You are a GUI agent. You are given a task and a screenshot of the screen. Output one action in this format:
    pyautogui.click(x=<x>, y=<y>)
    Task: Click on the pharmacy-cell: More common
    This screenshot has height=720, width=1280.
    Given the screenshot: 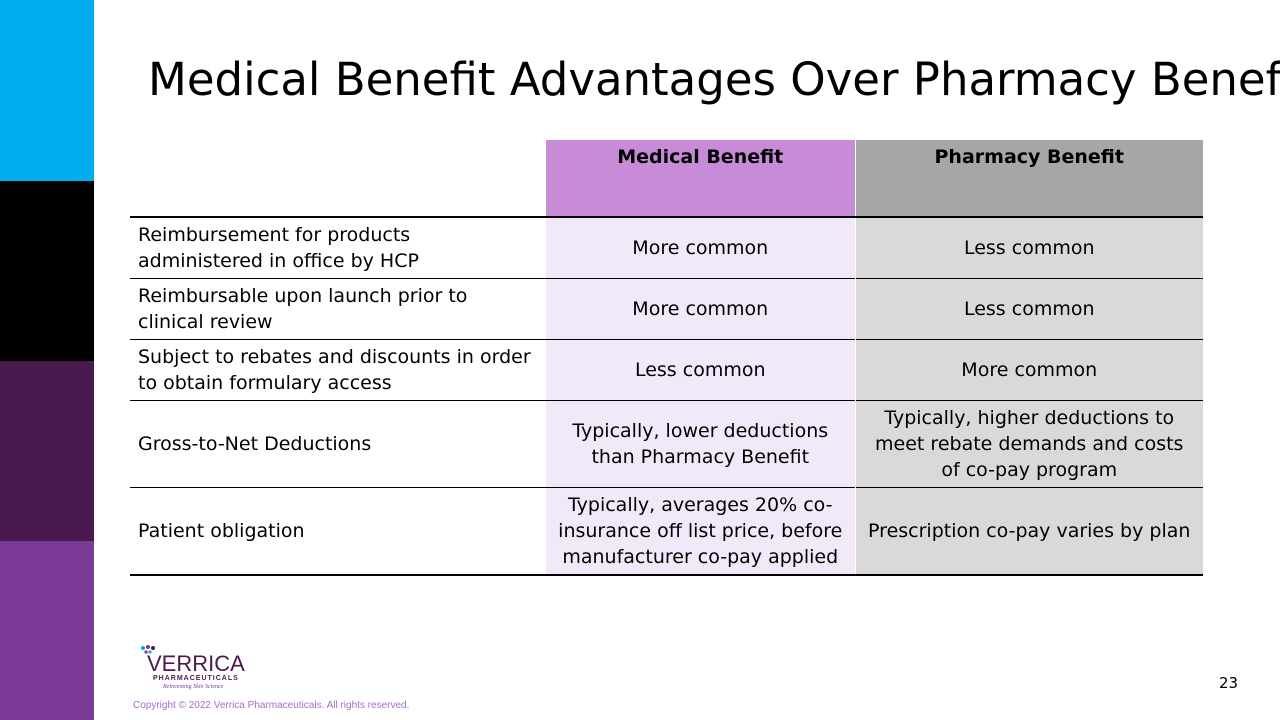 What is the action you would take?
    pyautogui.click(x=1029, y=370)
    